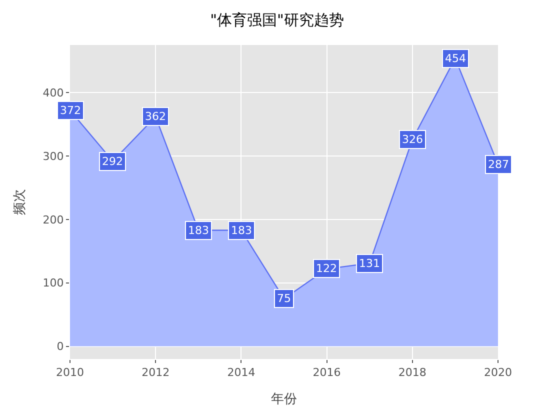 The width and height of the screenshot is (554, 415). I want to click on y-tick-label: 0, so click(60, 347).